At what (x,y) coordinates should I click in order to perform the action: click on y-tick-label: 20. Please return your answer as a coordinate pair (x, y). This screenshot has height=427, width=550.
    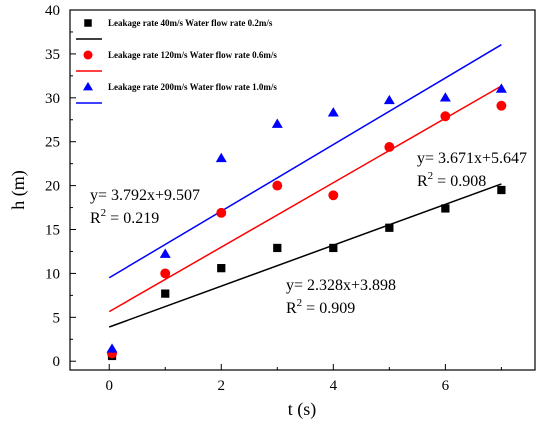
    Looking at the image, I should click on (52, 187).